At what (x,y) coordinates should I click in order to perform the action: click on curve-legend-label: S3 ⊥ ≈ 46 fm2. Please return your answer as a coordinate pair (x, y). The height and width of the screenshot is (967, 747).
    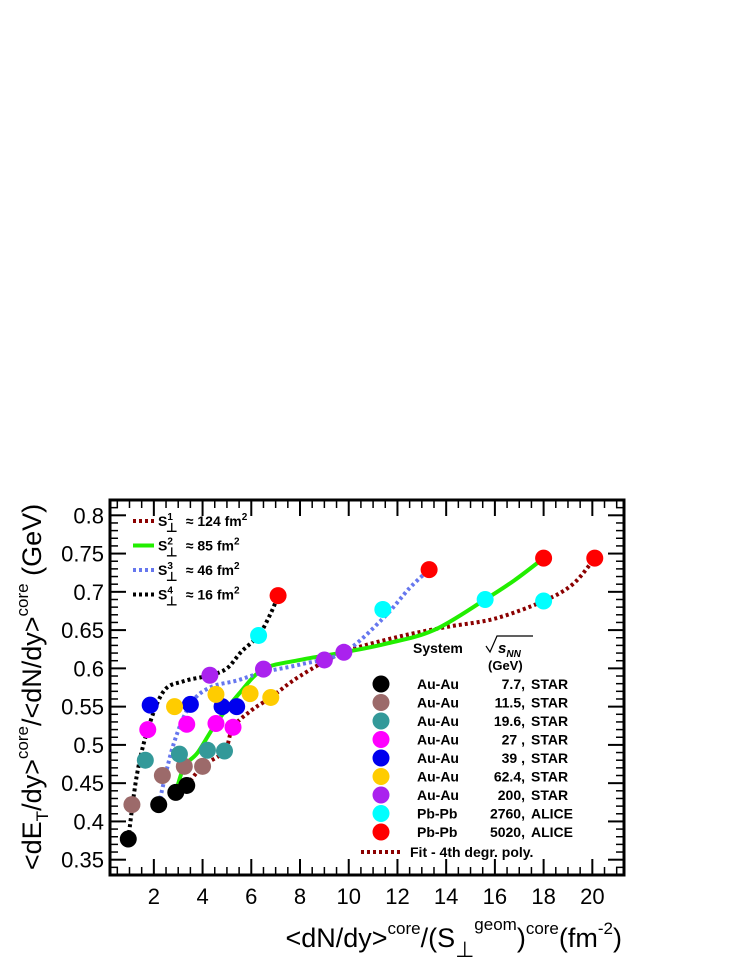
    Looking at the image, I should click on (199, 572).